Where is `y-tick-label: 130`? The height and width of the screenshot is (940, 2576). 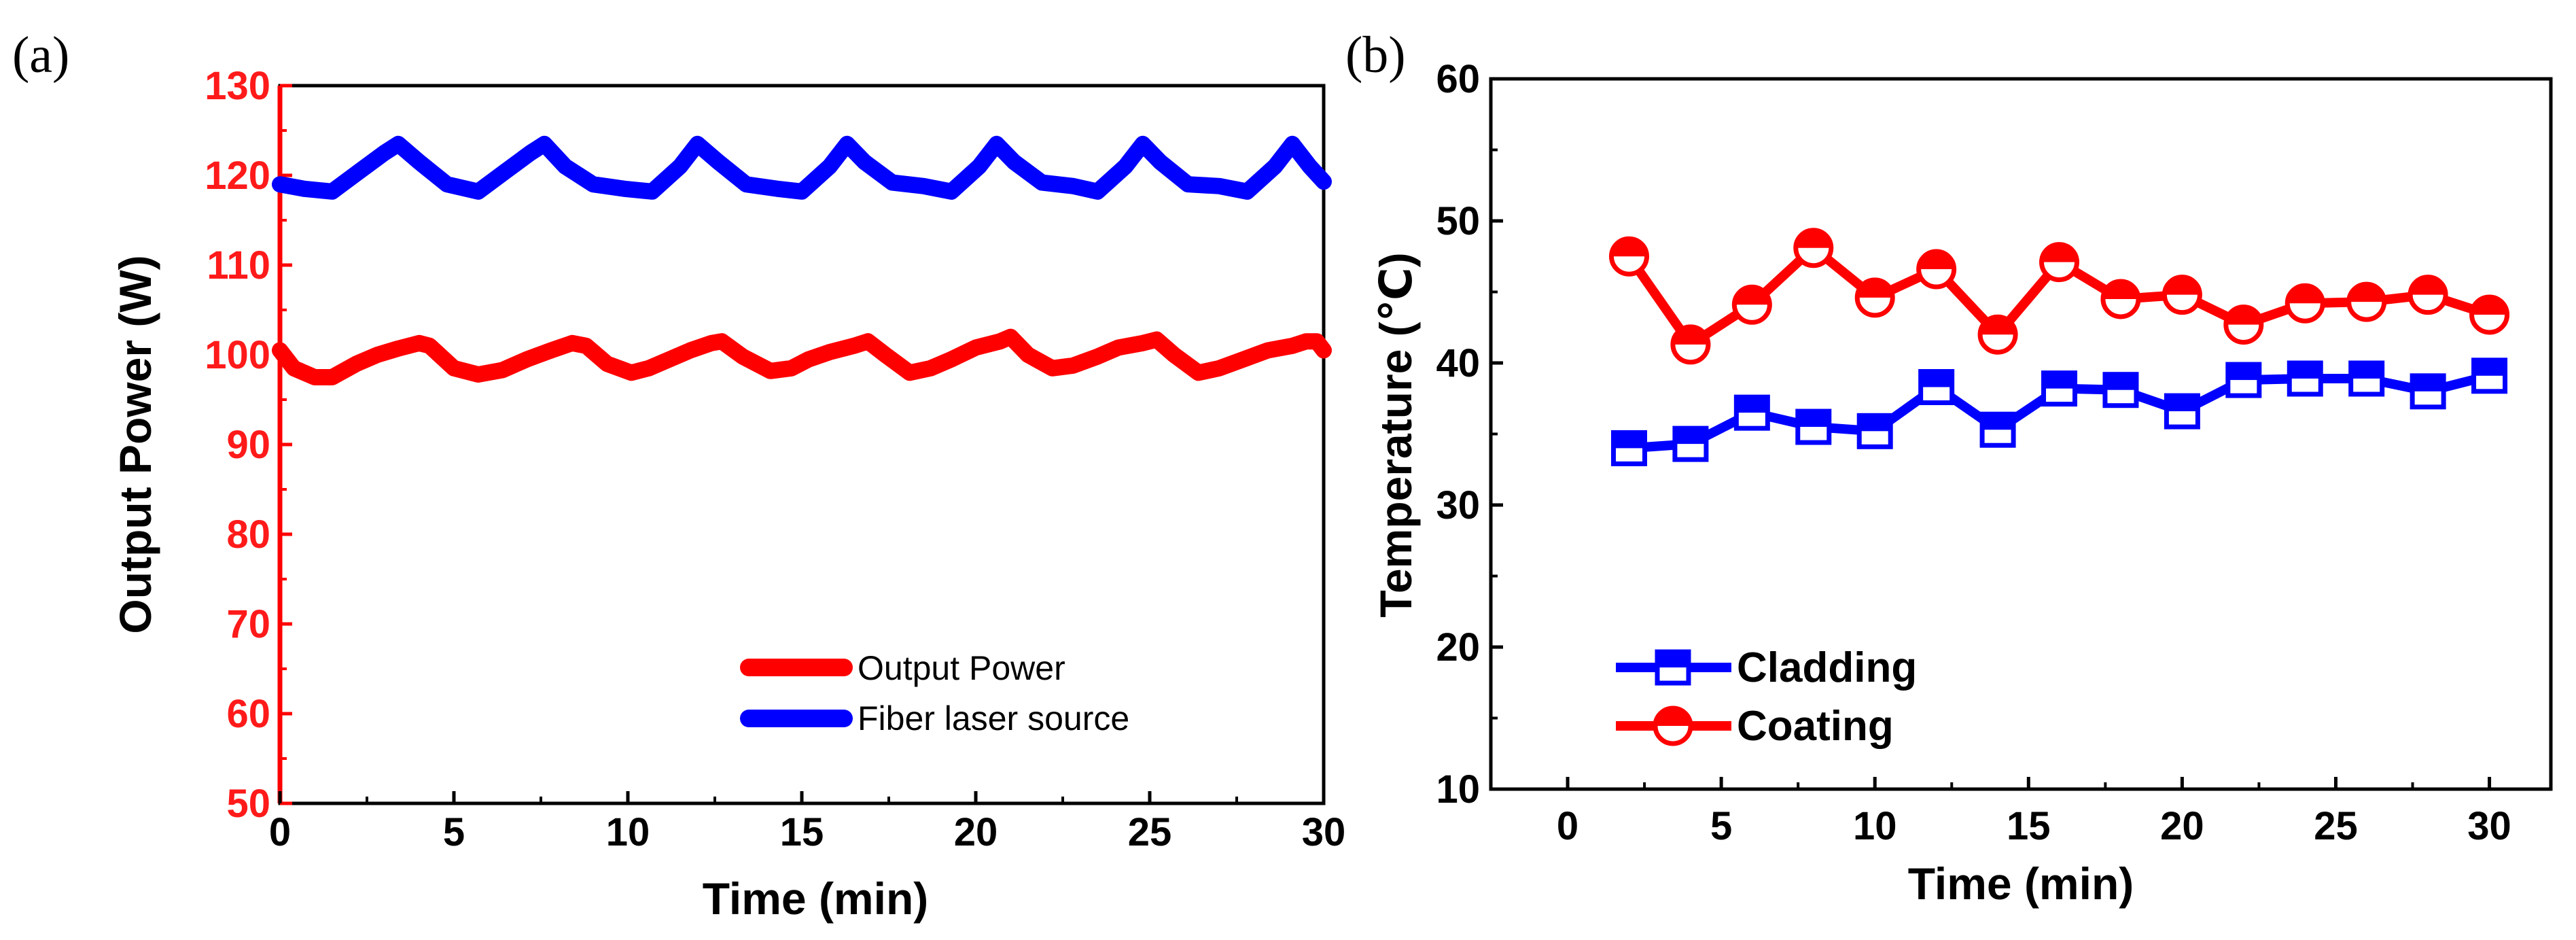 y-tick-label: 130 is located at coordinates (237, 86).